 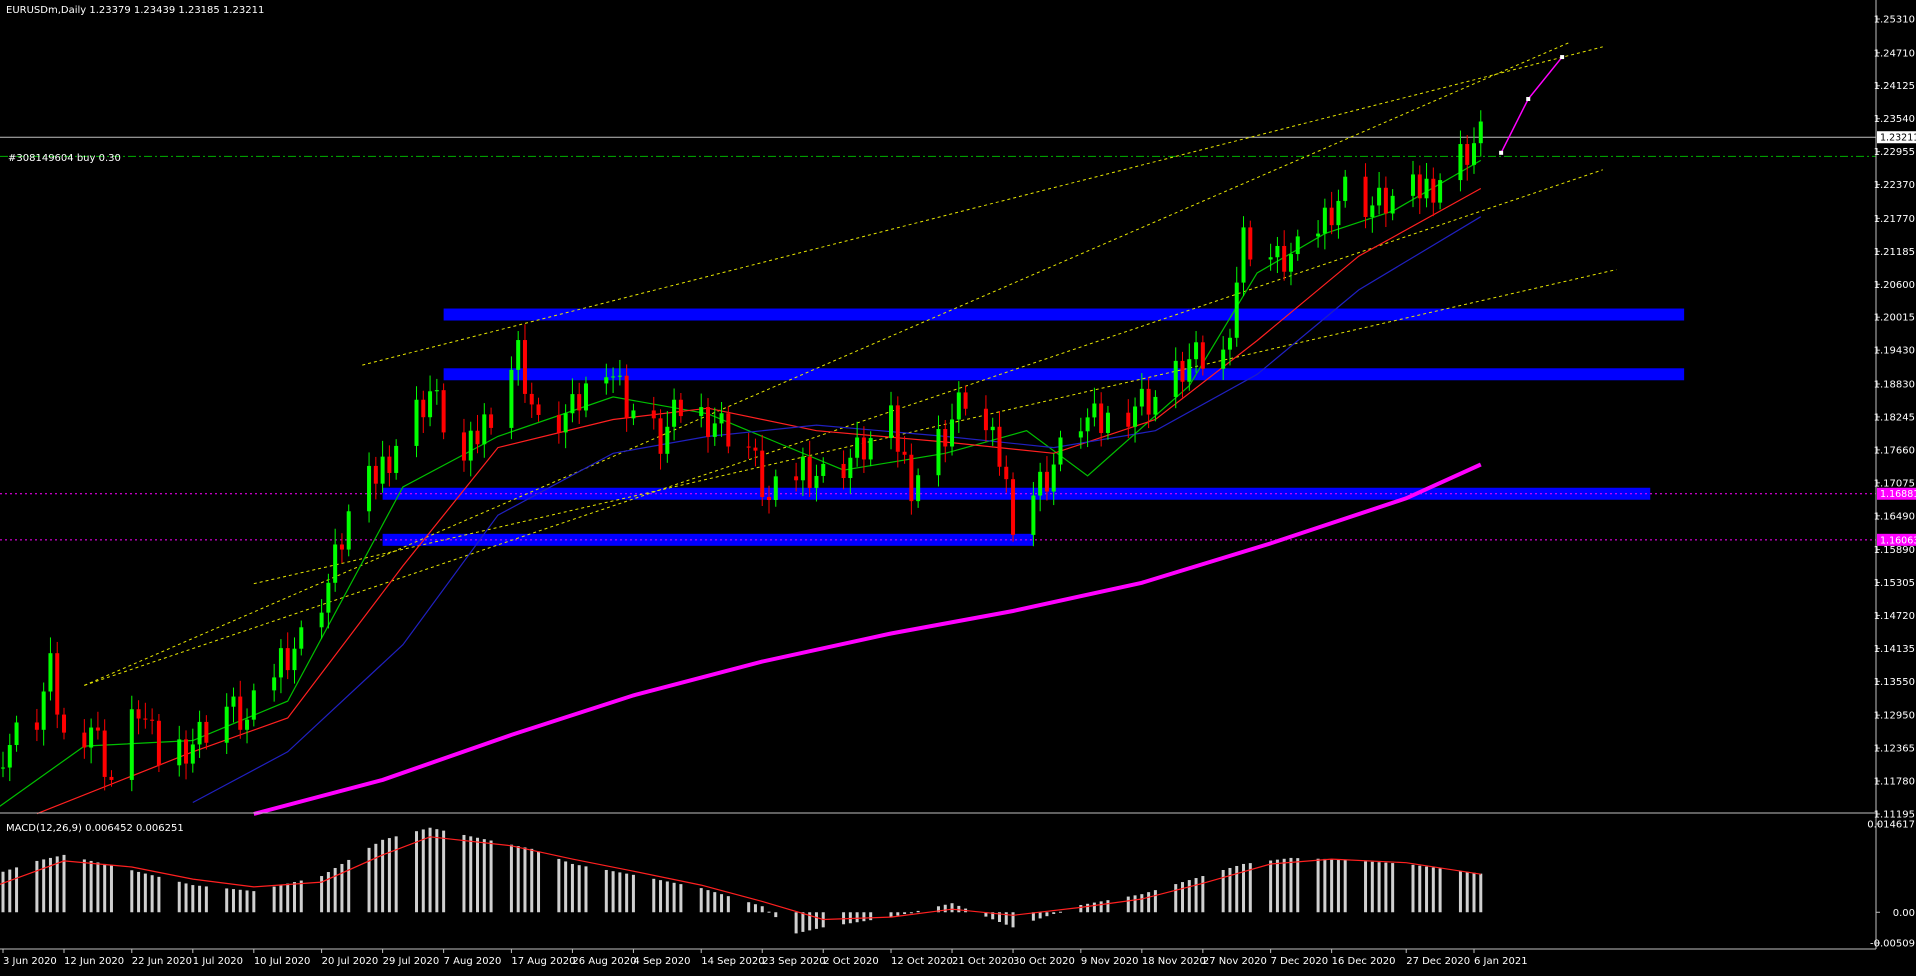 I want to click on y-tick-label: 1.15305, so click(x=1894, y=583).